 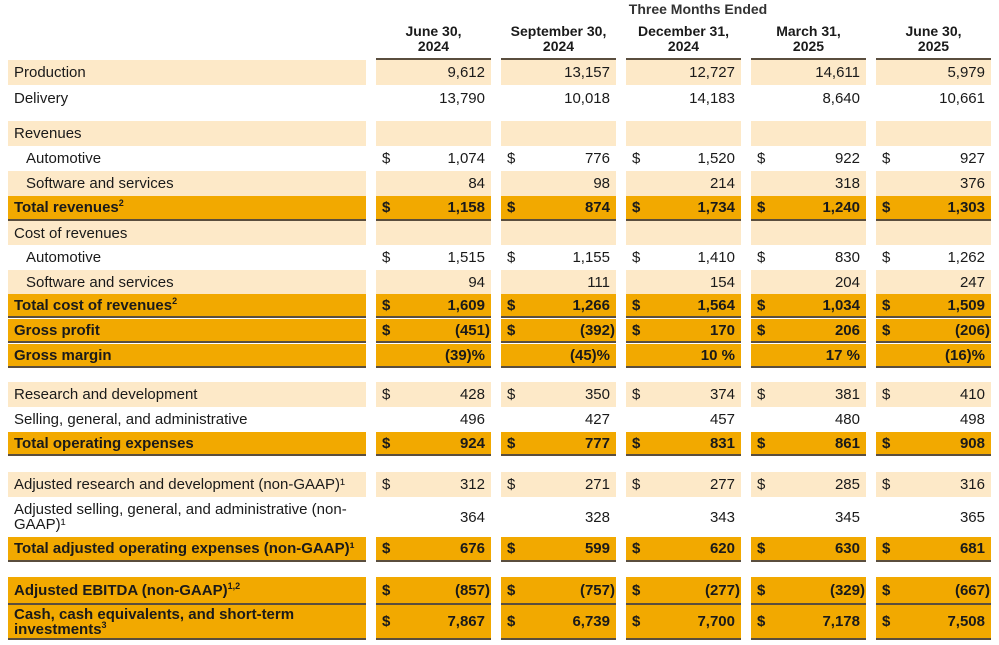 I want to click on cell-value: 1,034, so click(x=841, y=305).